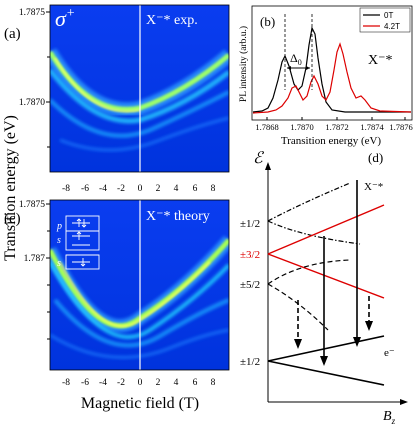 The image size is (415, 429). What do you see at coordinates (158, 189) in the screenshot?
I see `panel-a-x-tick: 2` at bounding box center [158, 189].